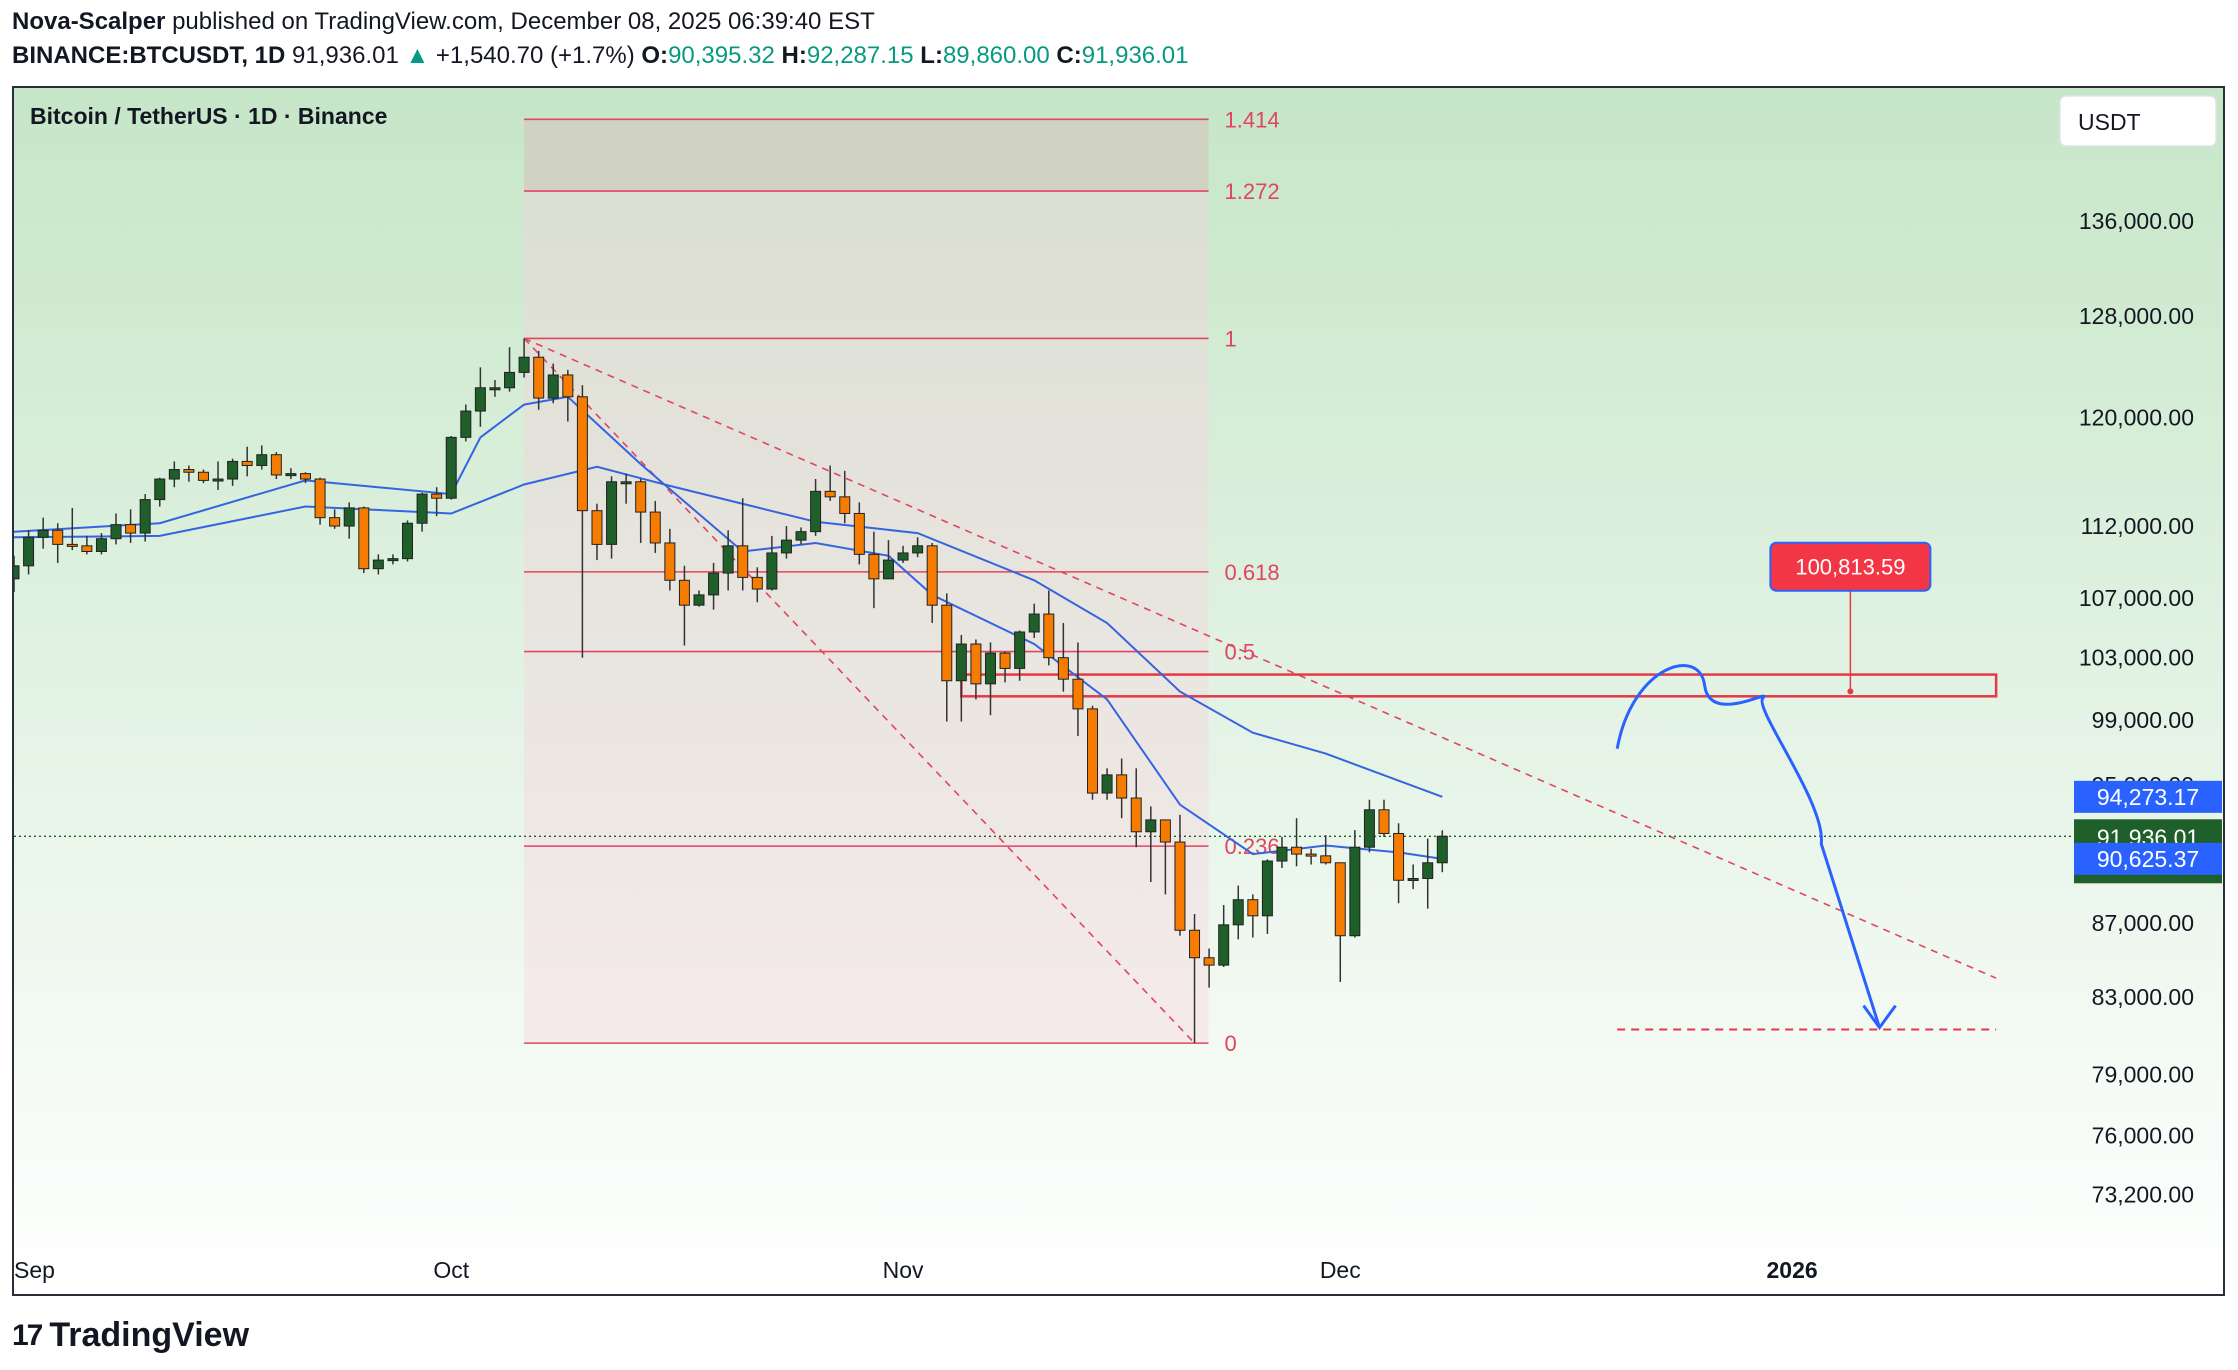 The image size is (2238, 1370). I want to click on author-name: Nova-Scalper, so click(89, 21).